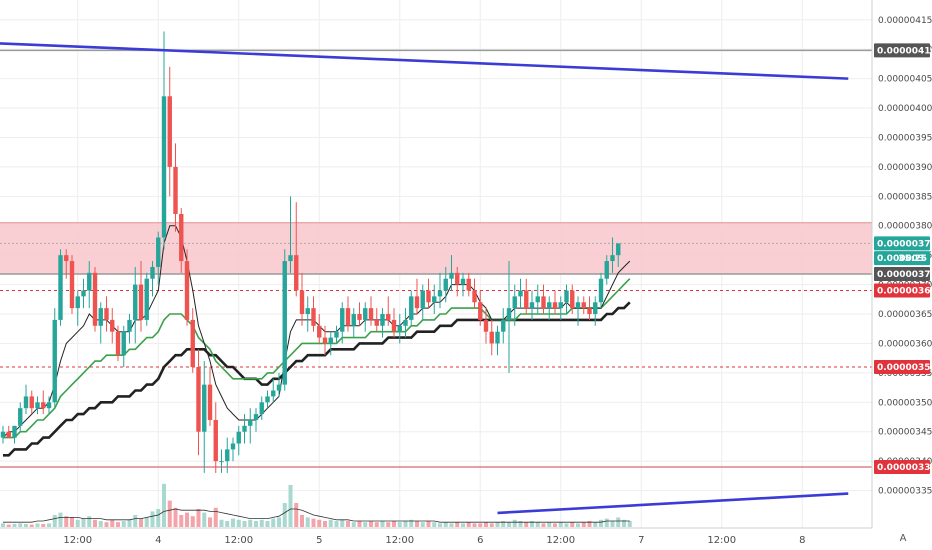  Describe the element at coordinates (802, 540) in the screenshot. I see `time-tick-label: 8` at that location.